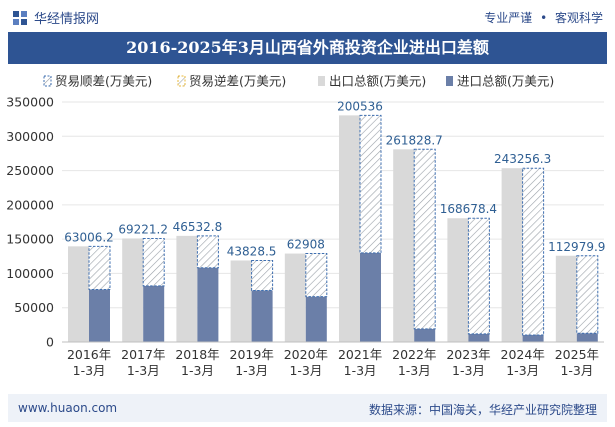  What do you see at coordinates (523, 354) in the screenshot?
I see `x-tick-label: 2024年` at bounding box center [523, 354].